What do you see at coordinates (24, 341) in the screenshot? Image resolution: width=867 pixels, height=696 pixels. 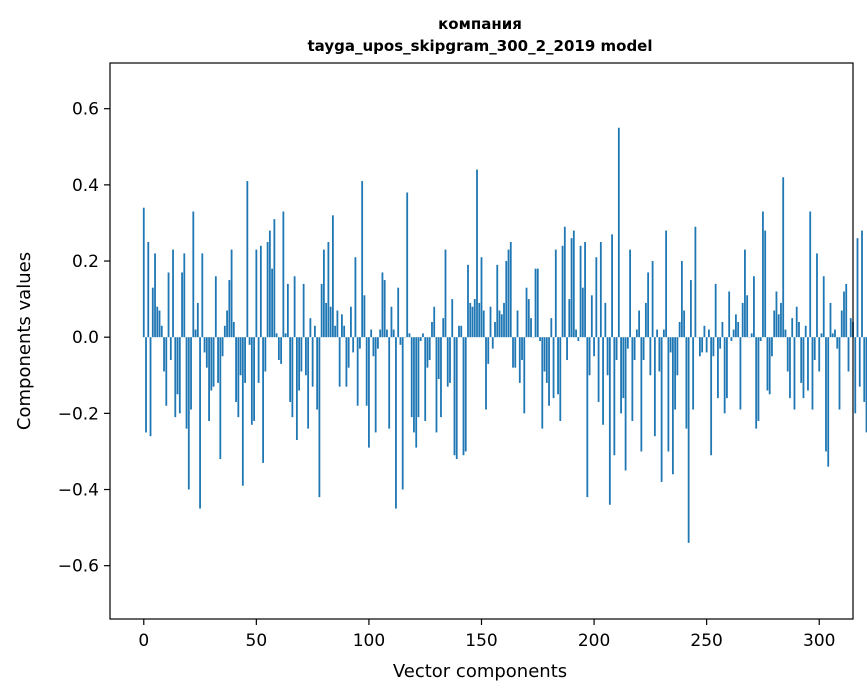 I see `y-axis-label: Components values` at bounding box center [24, 341].